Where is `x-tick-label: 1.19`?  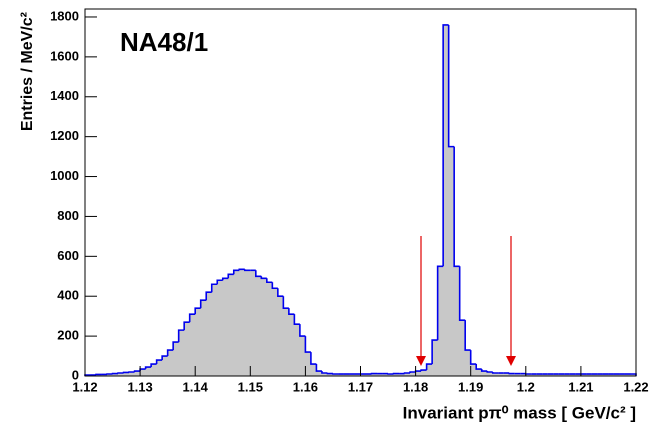 x-tick-label: 1.19 is located at coordinates (470, 386).